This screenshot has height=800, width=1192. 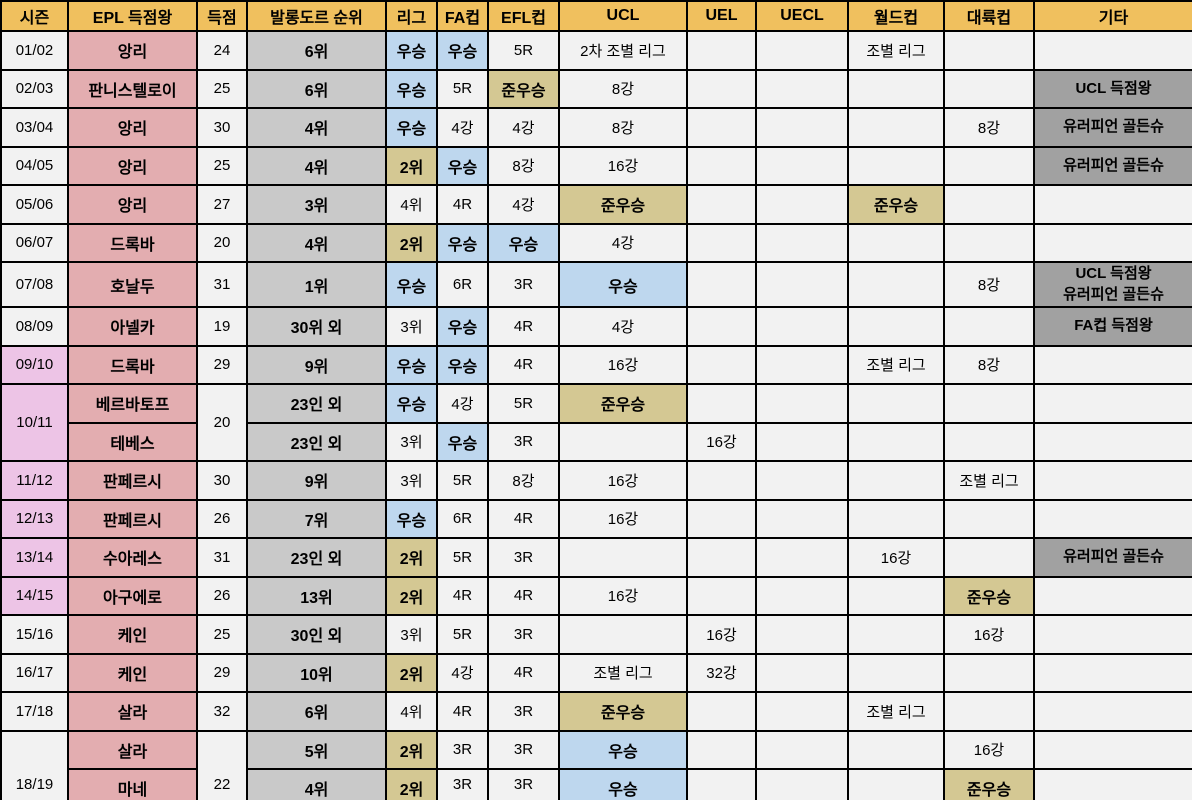 What do you see at coordinates (316, 595) in the screenshot?
I see `cell-ballon: 13위` at bounding box center [316, 595].